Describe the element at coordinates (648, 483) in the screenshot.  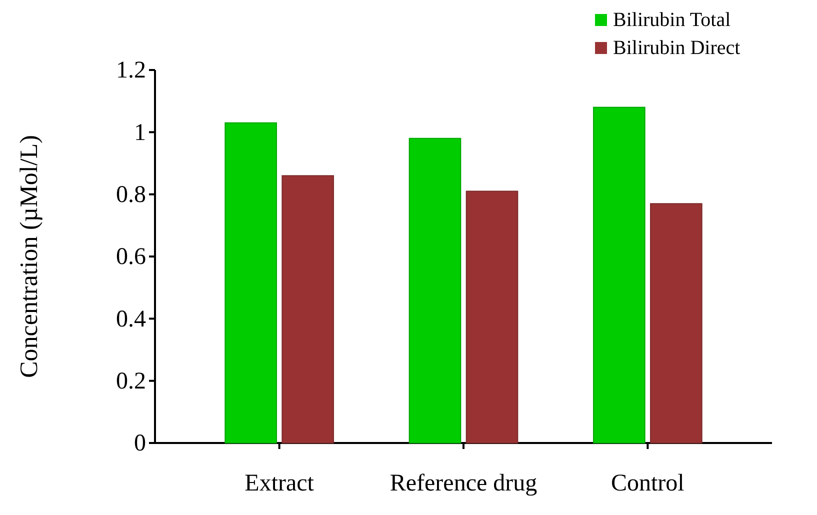
I see `x-tick-label: Control` at that location.